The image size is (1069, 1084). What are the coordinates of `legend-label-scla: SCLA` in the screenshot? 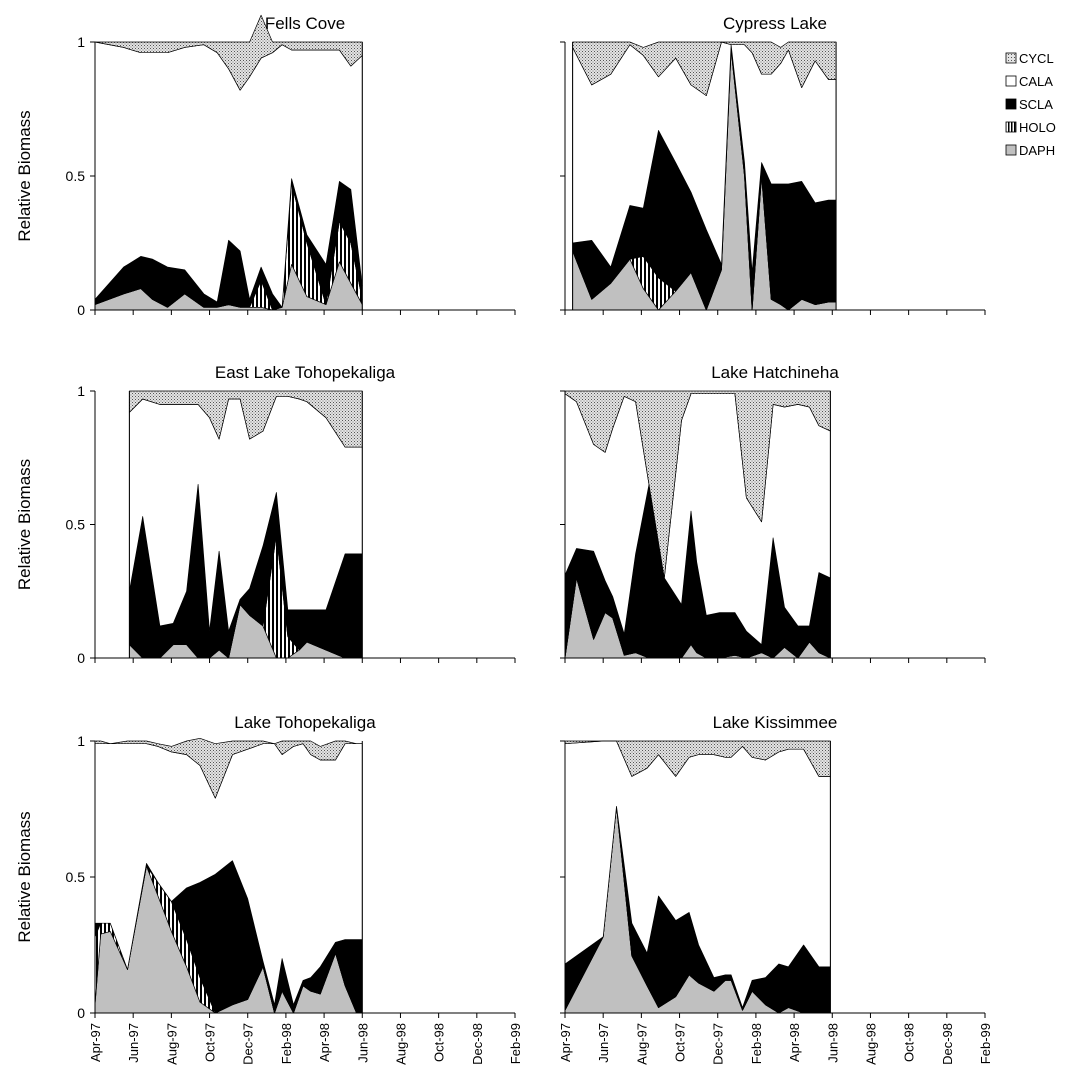 It's located at (1036, 104).